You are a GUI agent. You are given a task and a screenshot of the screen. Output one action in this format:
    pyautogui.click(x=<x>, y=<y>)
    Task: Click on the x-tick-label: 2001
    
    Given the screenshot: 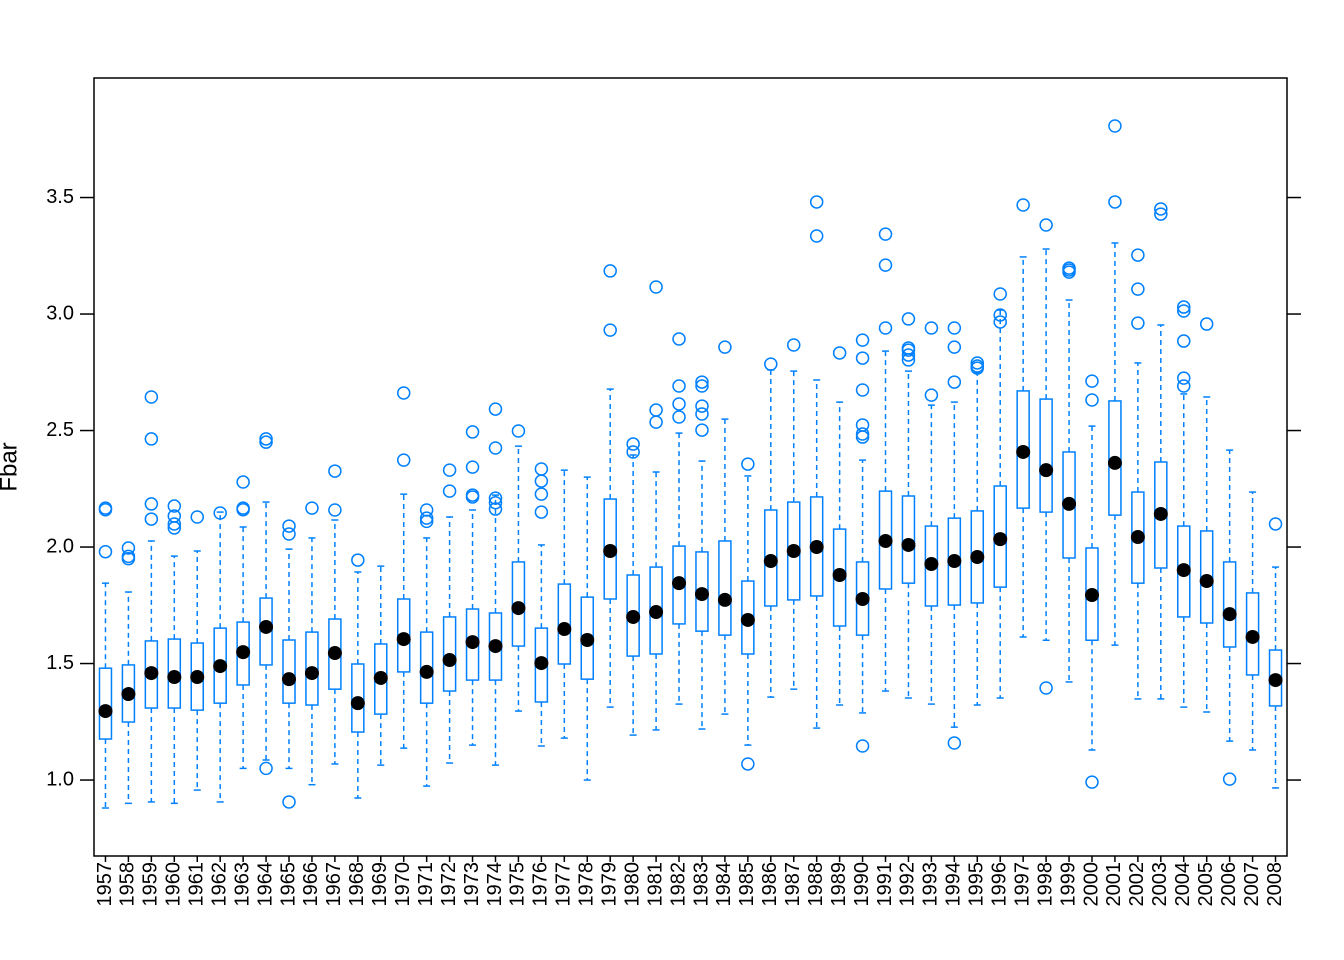 What is the action you would take?
    pyautogui.click(x=1114, y=884)
    